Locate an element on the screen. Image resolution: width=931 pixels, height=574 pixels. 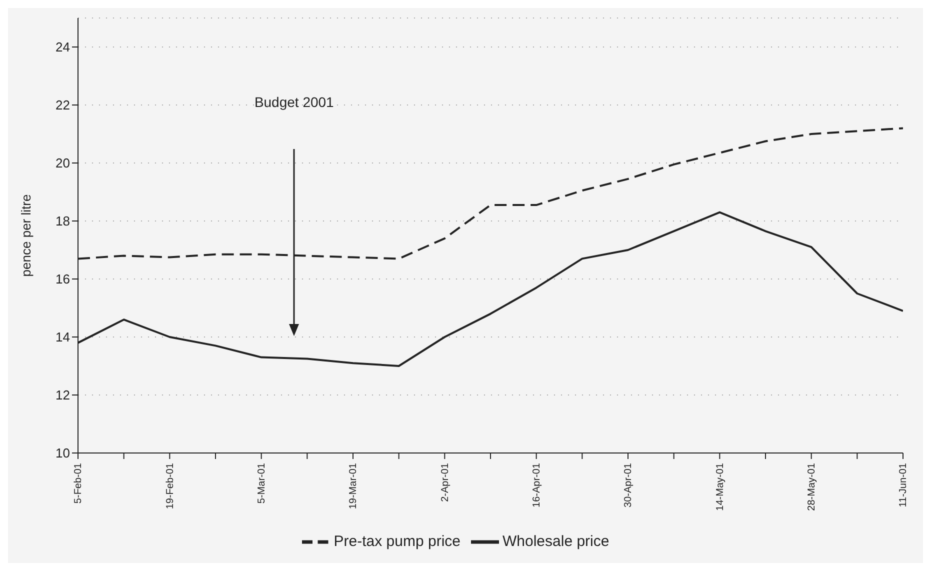
x-tick-label: 2-Apr-01 is located at coordinates (445, 482).